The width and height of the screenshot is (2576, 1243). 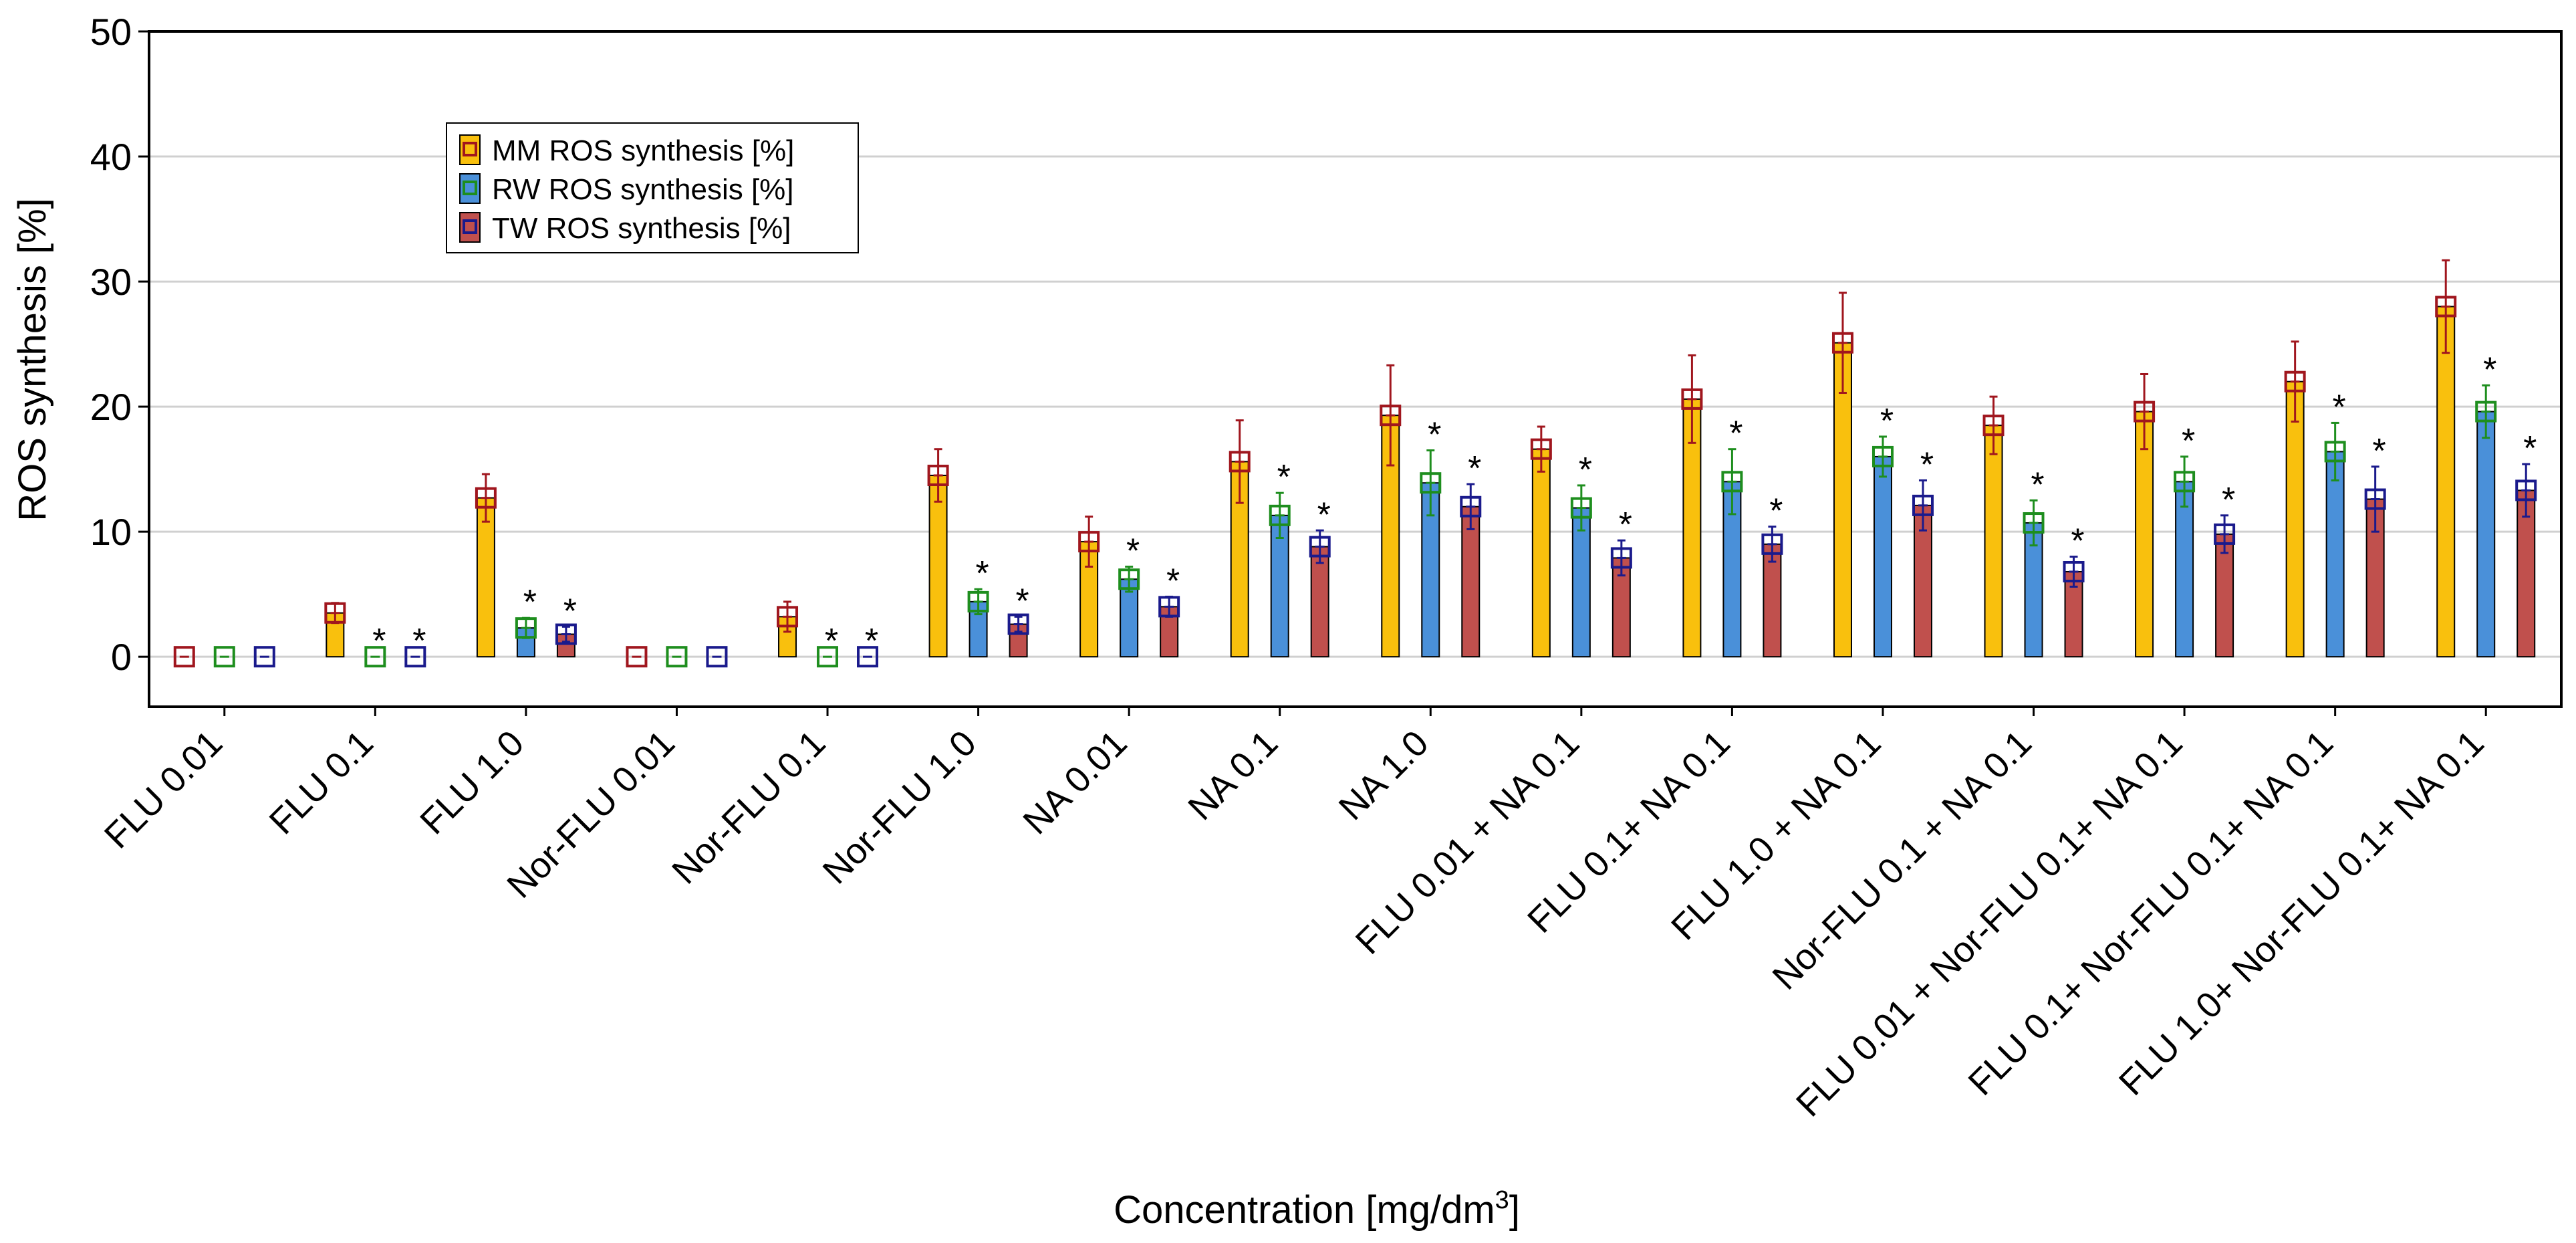 I want to click on y-tick-label: 10, so click(x=111, y=532).